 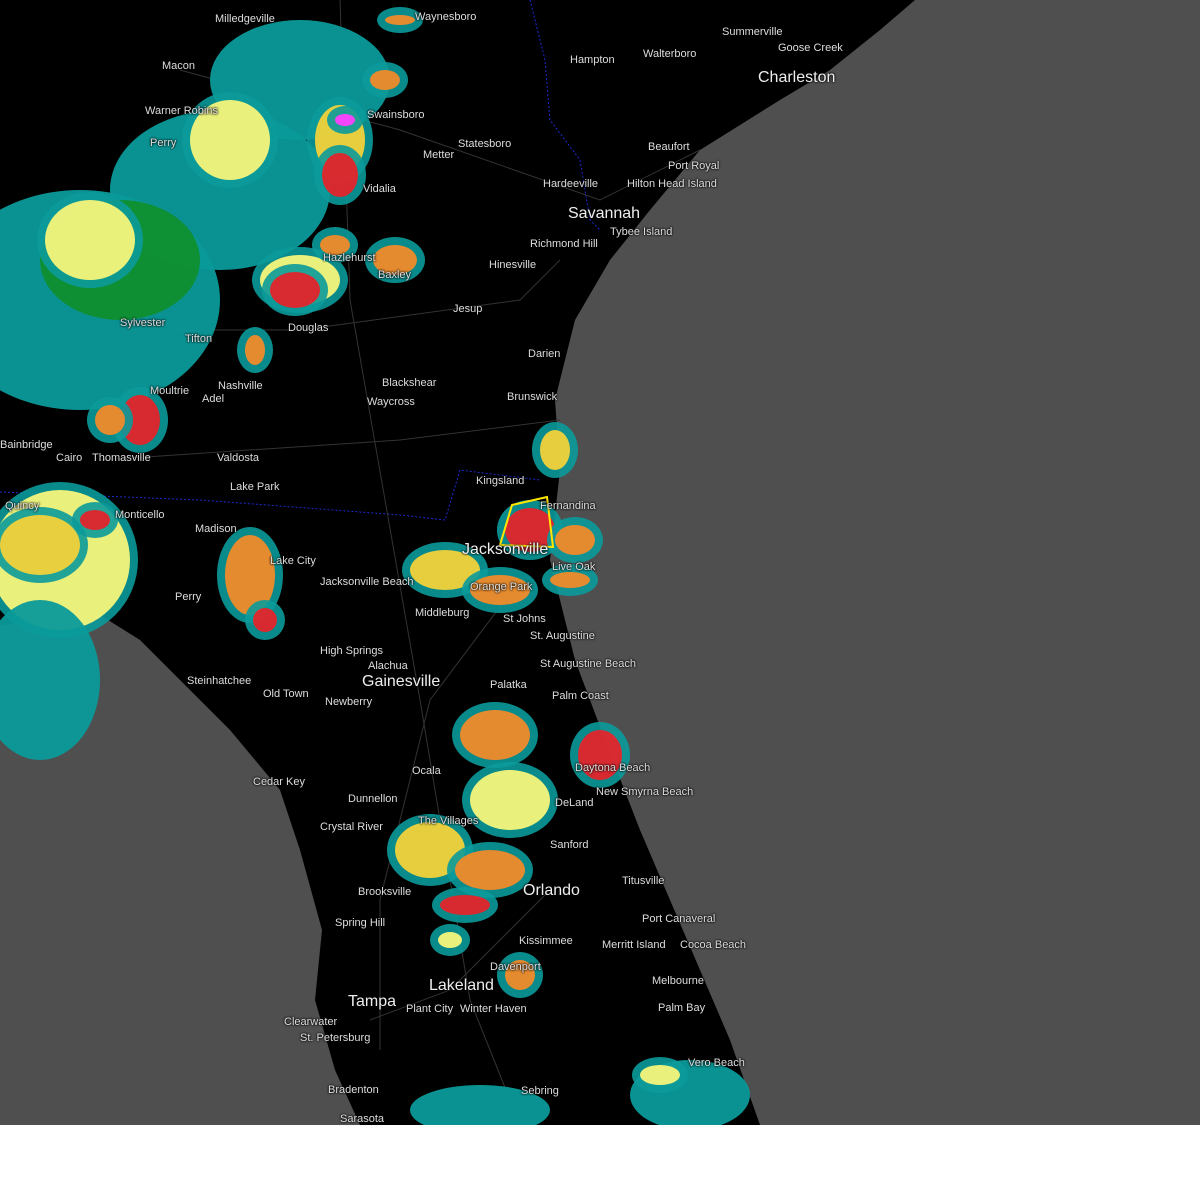 I want to click on city-label: Sylvester, so click(x=143, y=323).